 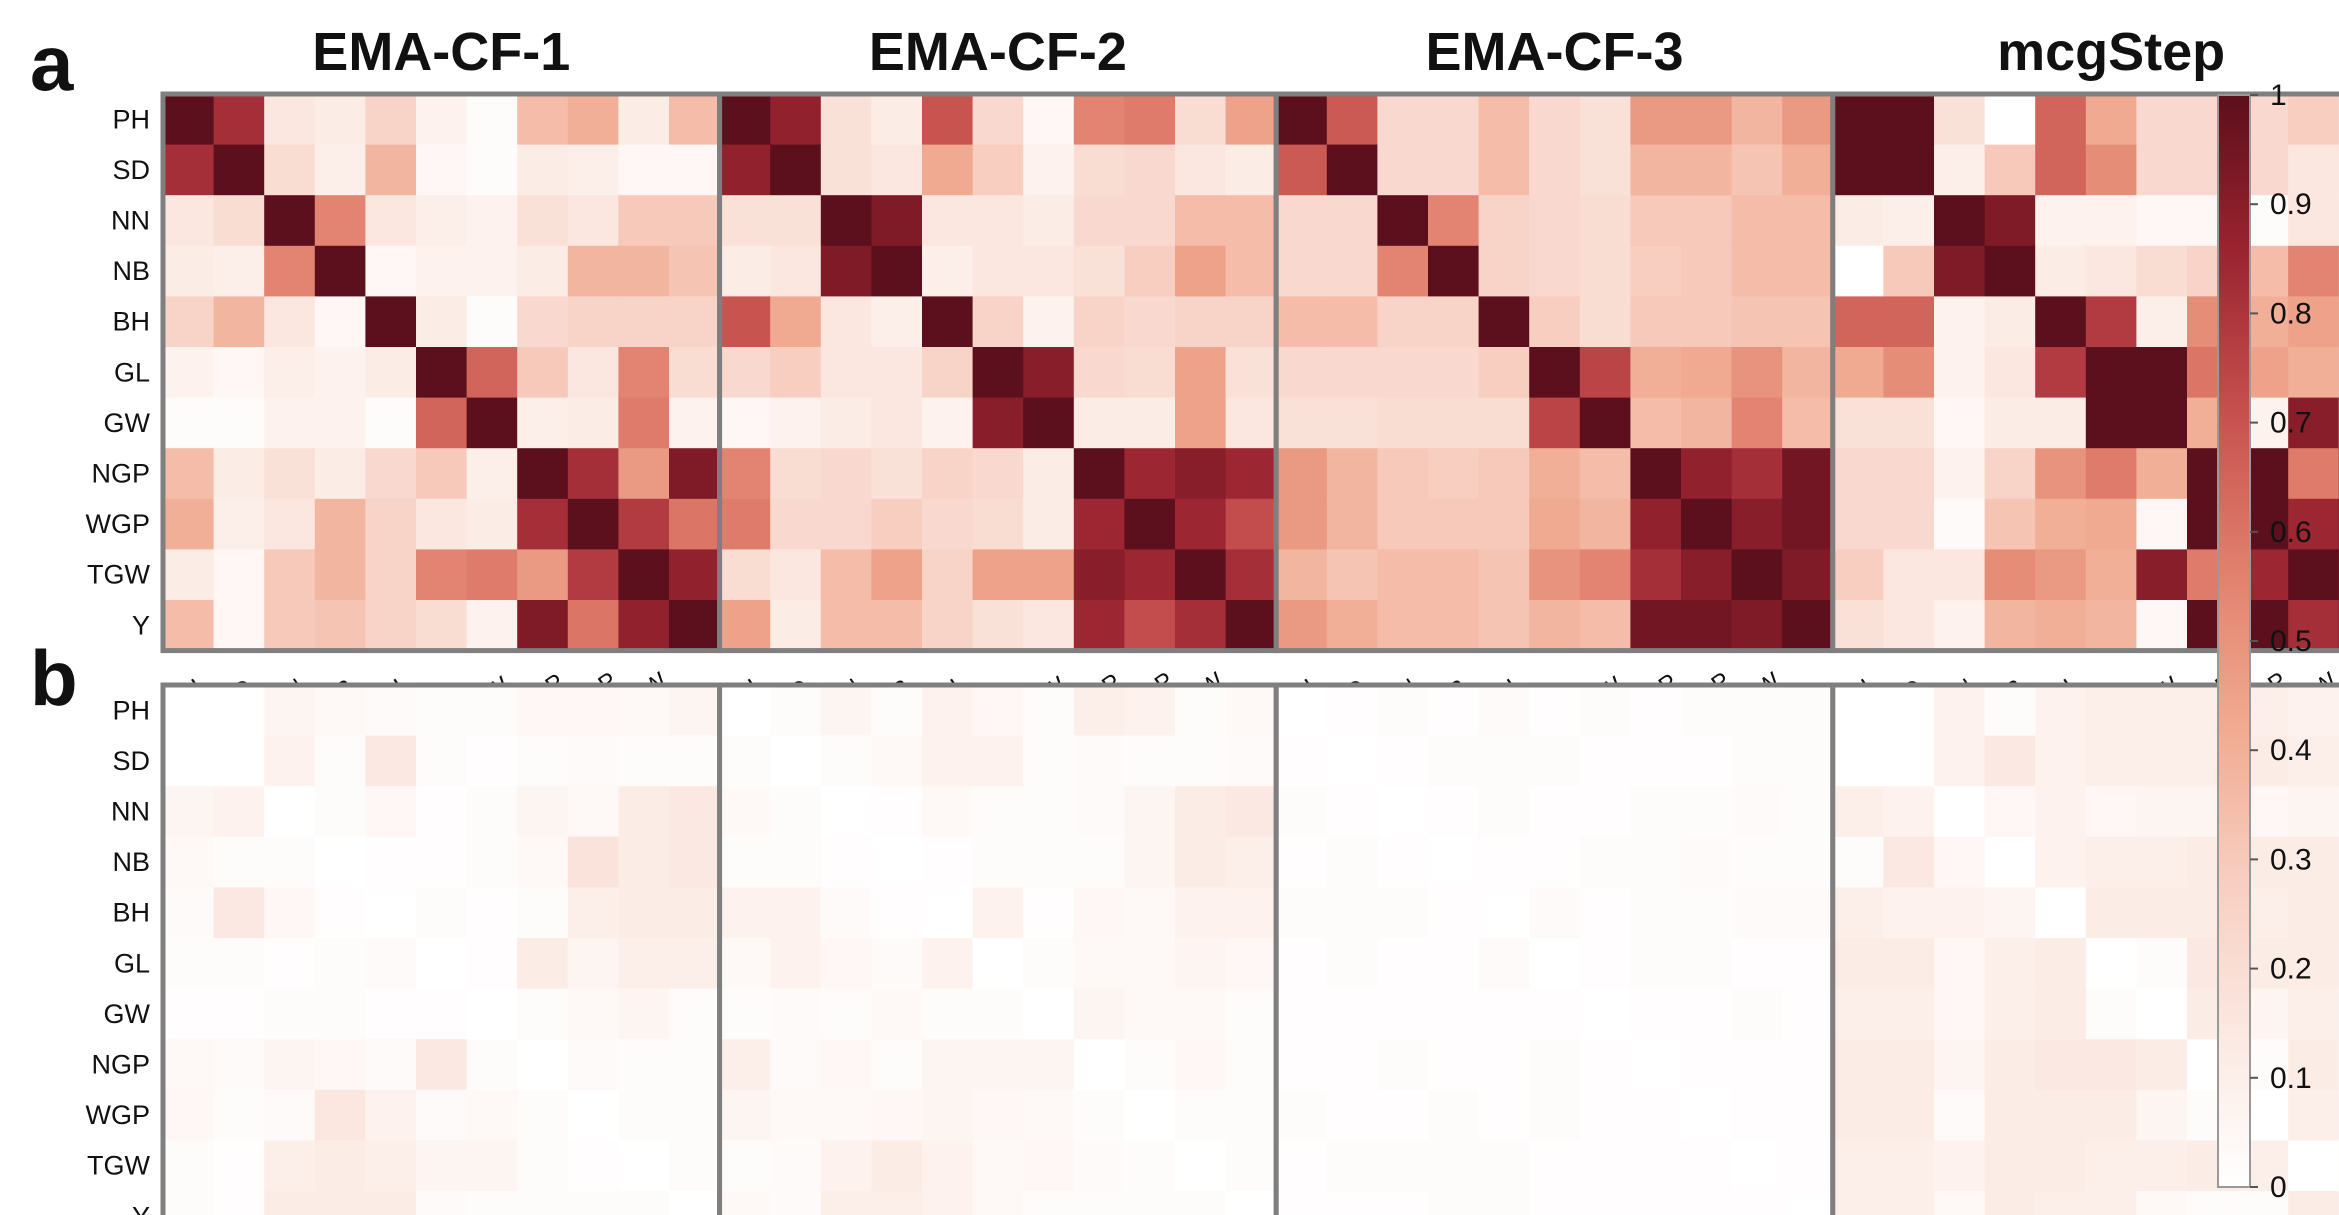 What do you see at coordinates (2291, 423) in the screenshot?
I see `colorbar-tick-label: 0.7` at bounding box center [2291, 423].